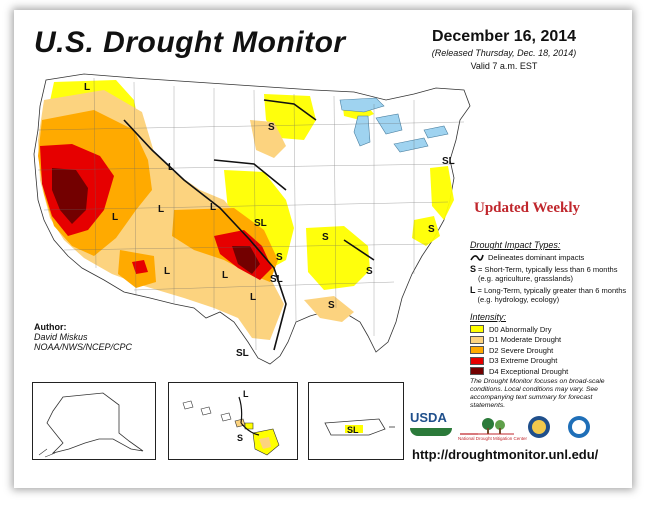 The width and height of the screenshot is (648, 512). Describe the element at coordinates (213, 207) in the screenshot. I see `map-label-l-colorado: L` at that location.